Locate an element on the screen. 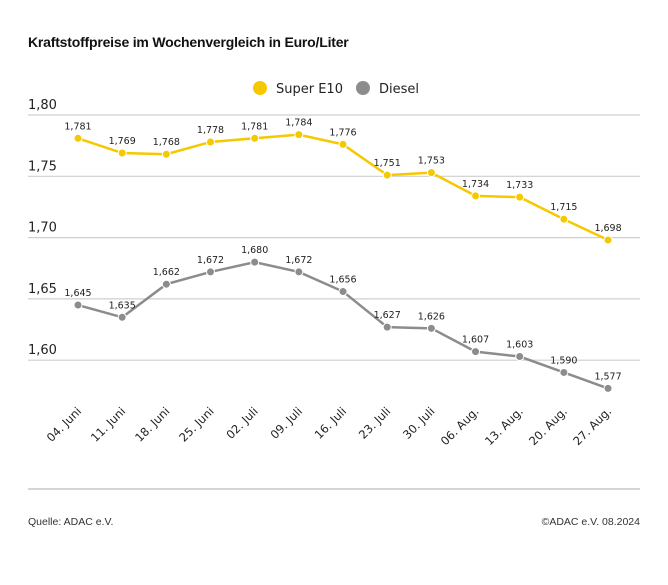  y-tick-label: 1,60 is located at coordinates (42, 350).